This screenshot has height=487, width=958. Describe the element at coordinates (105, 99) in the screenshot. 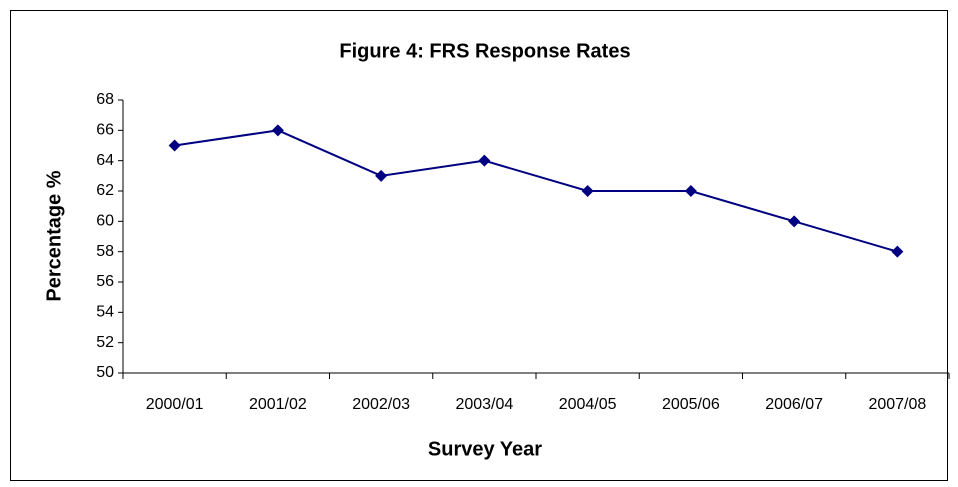

I see `y-tick-label: 68` at that location.